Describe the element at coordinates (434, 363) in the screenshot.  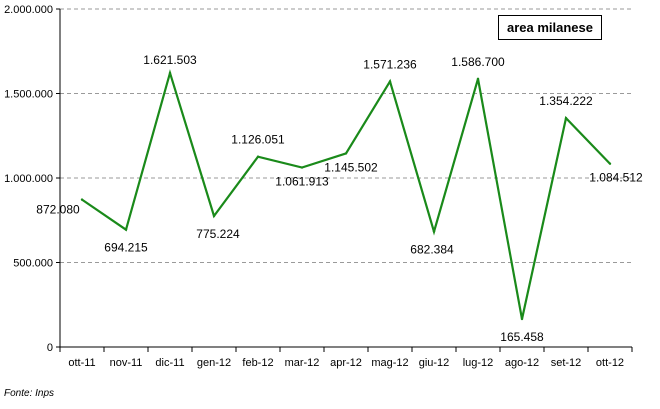
I see `x-tick-label: giu-12` at that location.